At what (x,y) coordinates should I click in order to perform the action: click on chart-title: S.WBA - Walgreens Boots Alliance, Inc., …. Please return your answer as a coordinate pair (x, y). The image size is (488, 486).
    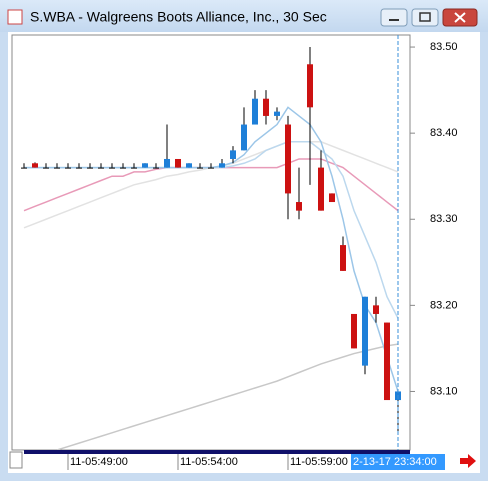
    Looking at the image, I should click on (178, 17).